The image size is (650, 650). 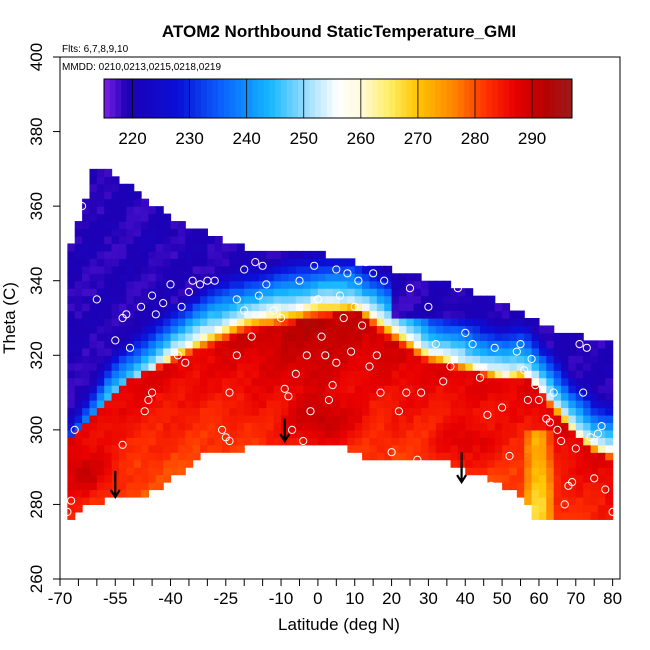 I want to click on y-tick-label: 260, so click(x=36, y=579).